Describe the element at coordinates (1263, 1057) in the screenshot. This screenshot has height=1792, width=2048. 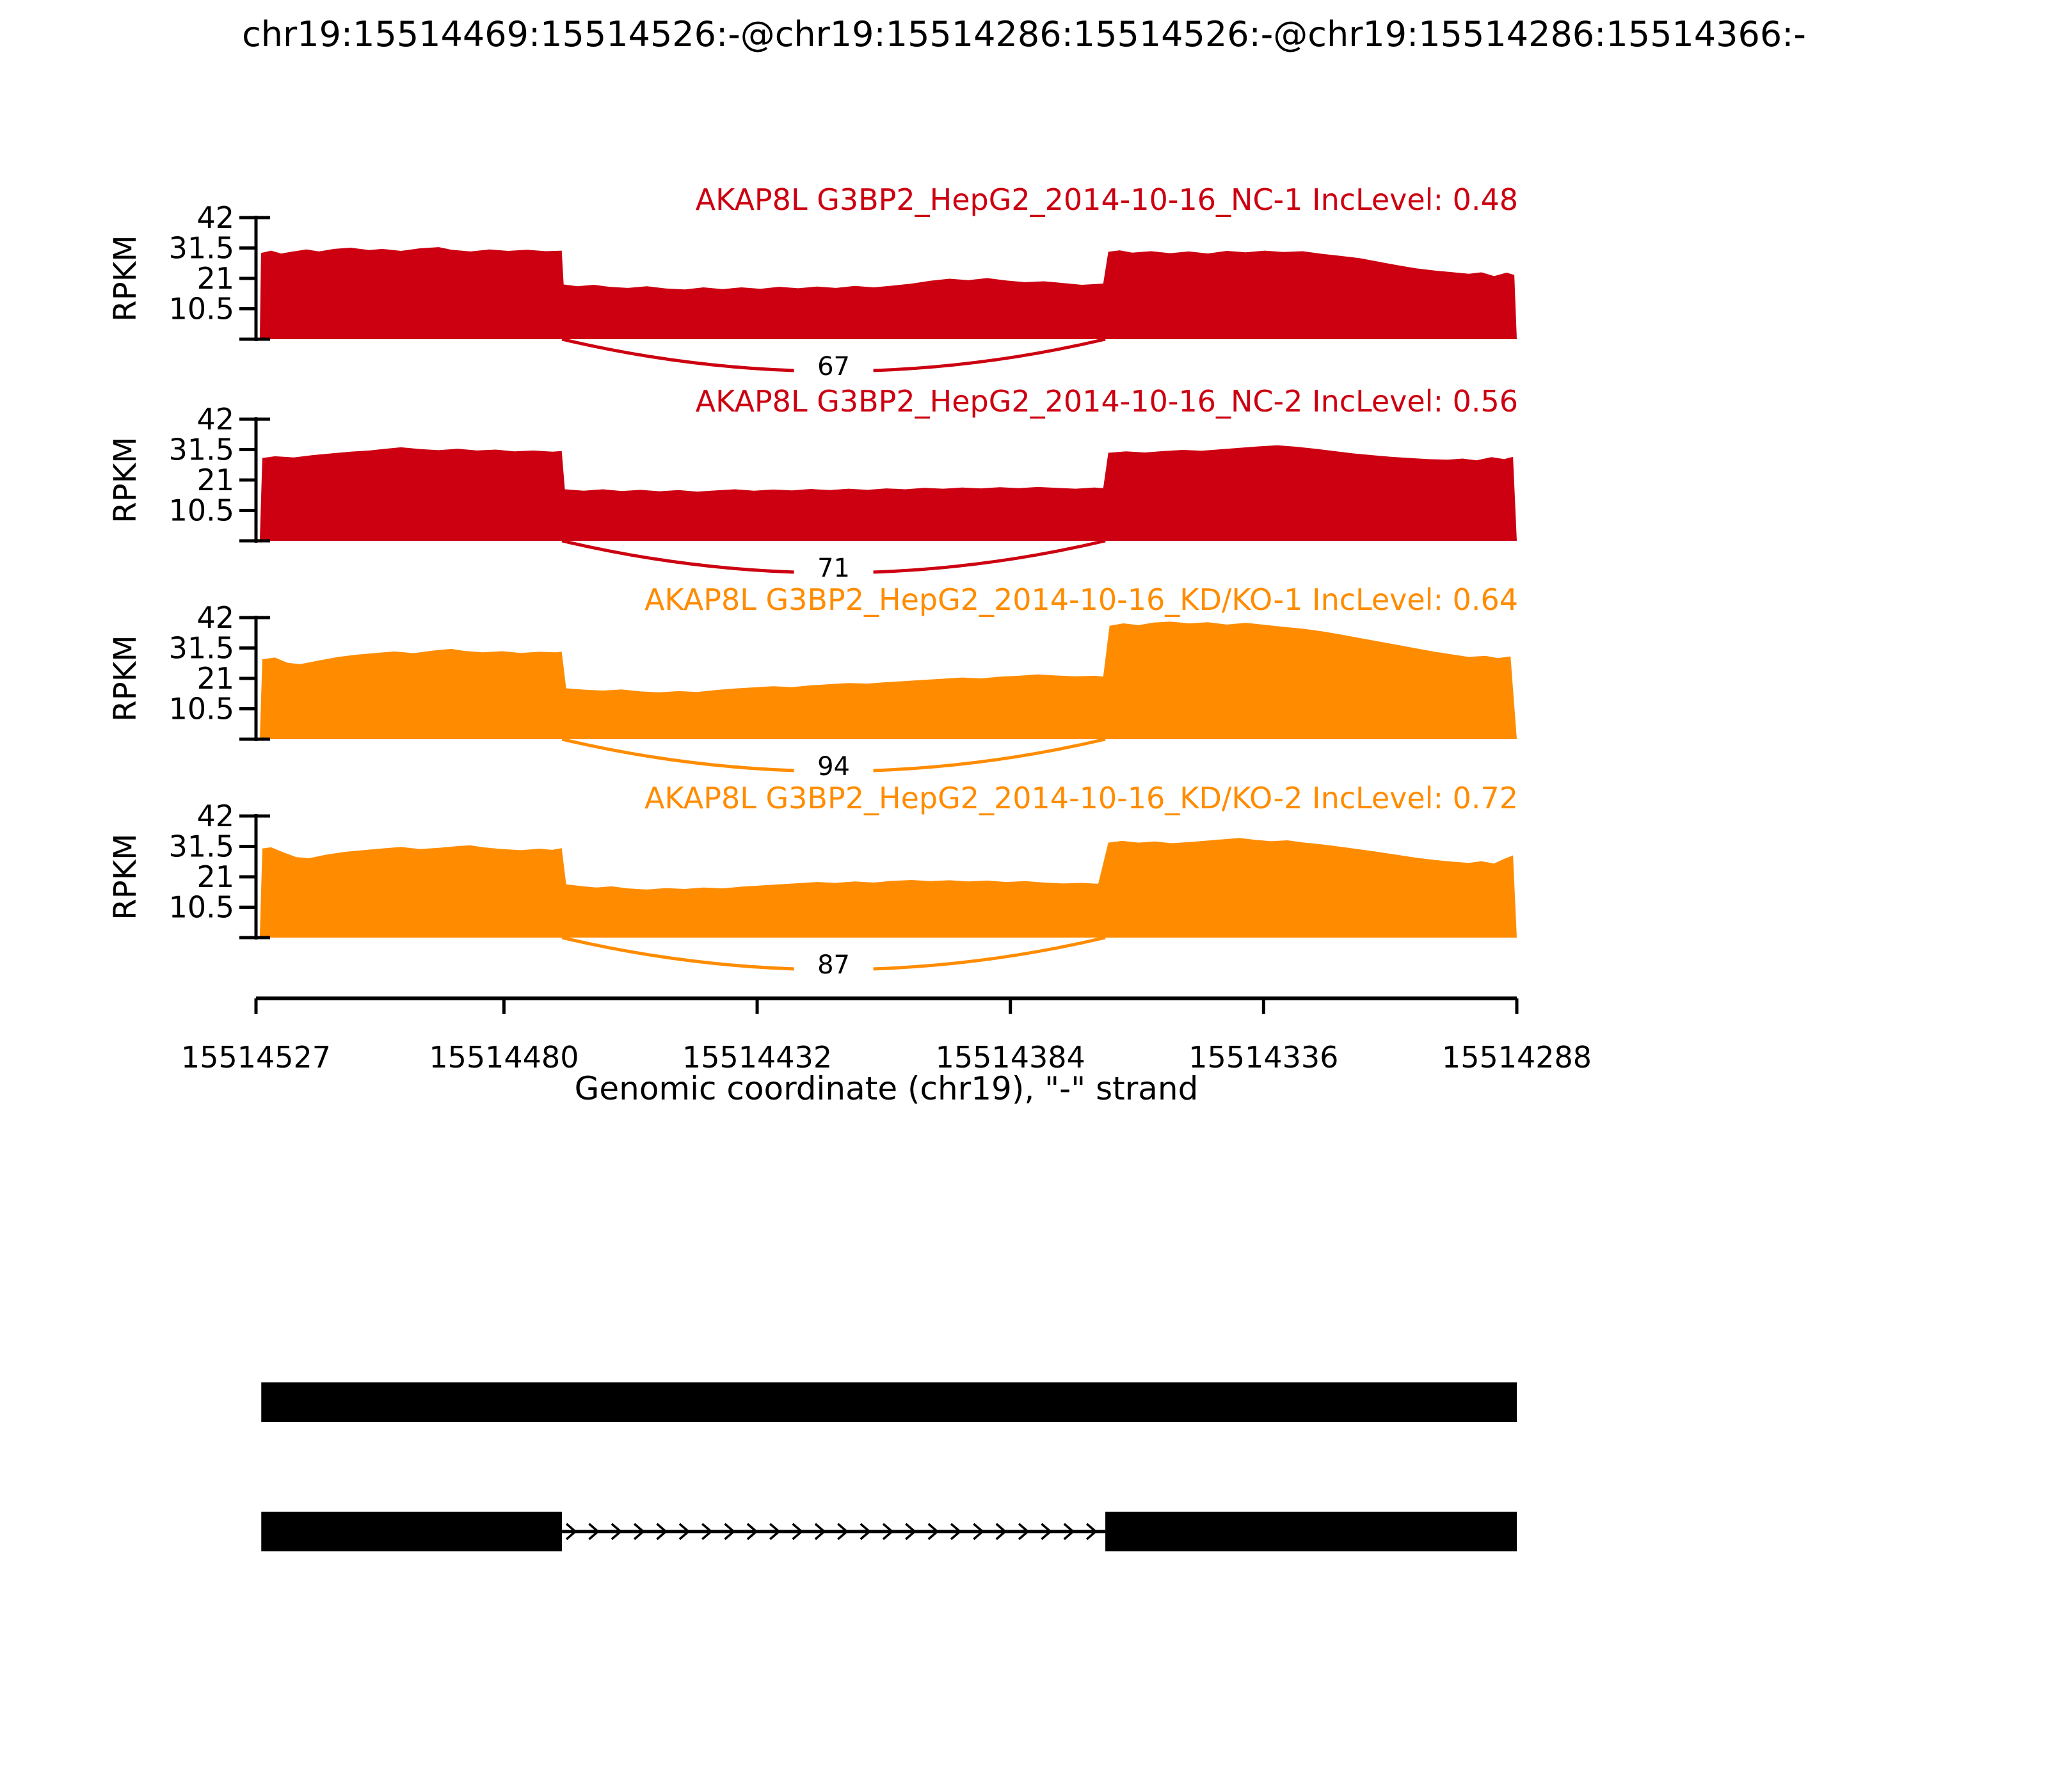
I see `x-tick-label: 15514336` at that location.